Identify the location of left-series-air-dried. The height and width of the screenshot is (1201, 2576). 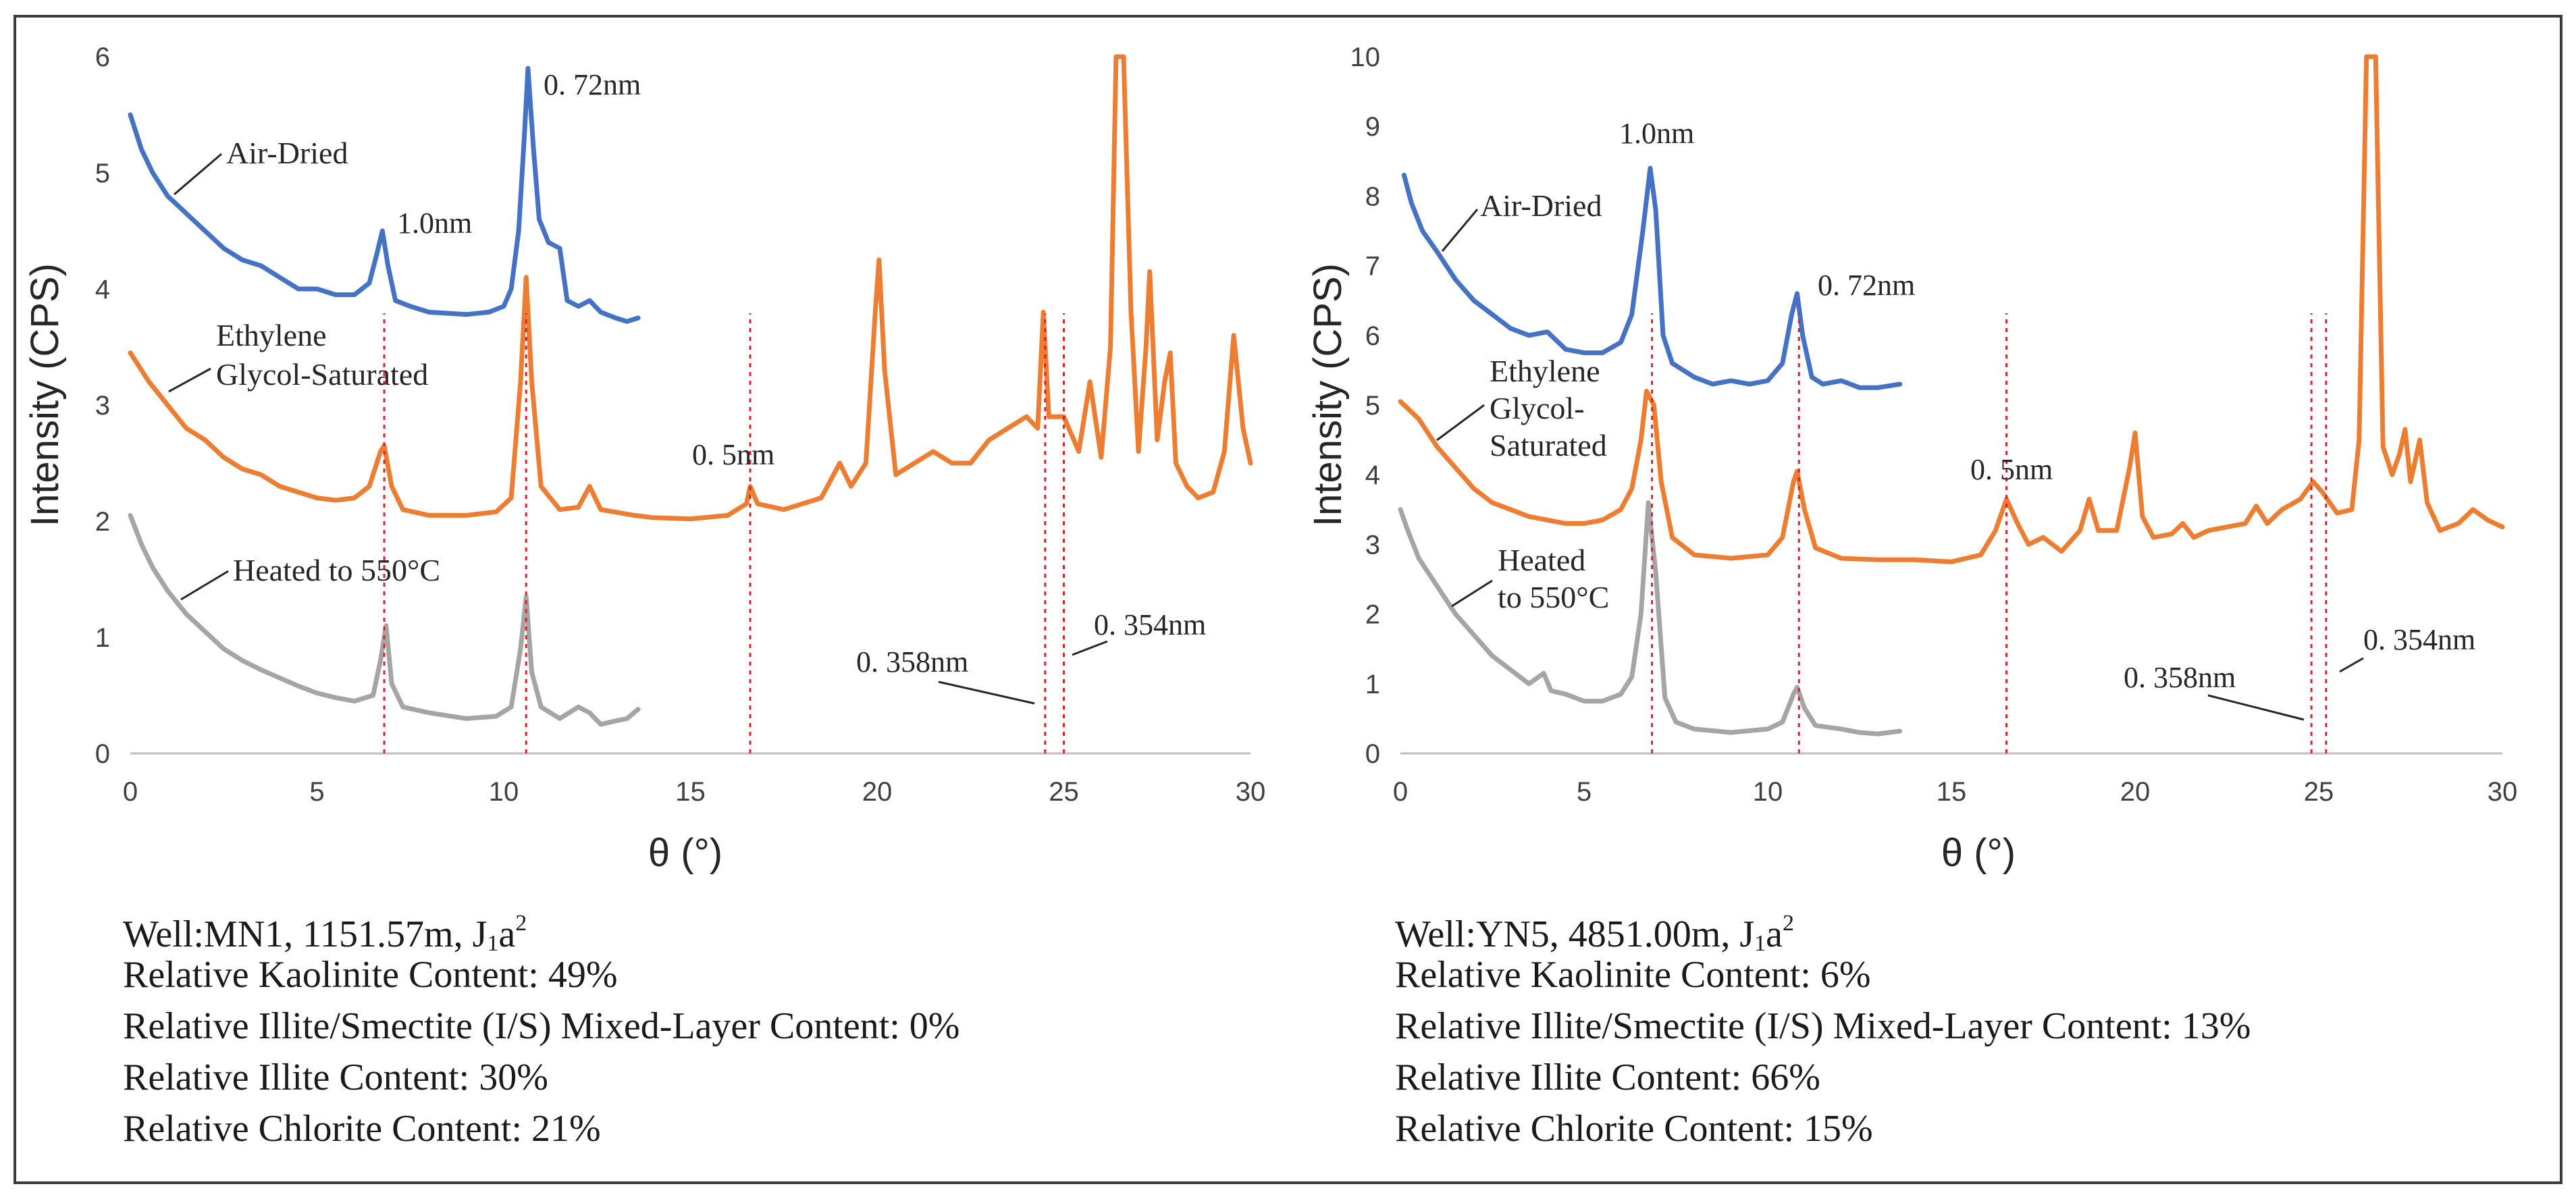
(385, 194).